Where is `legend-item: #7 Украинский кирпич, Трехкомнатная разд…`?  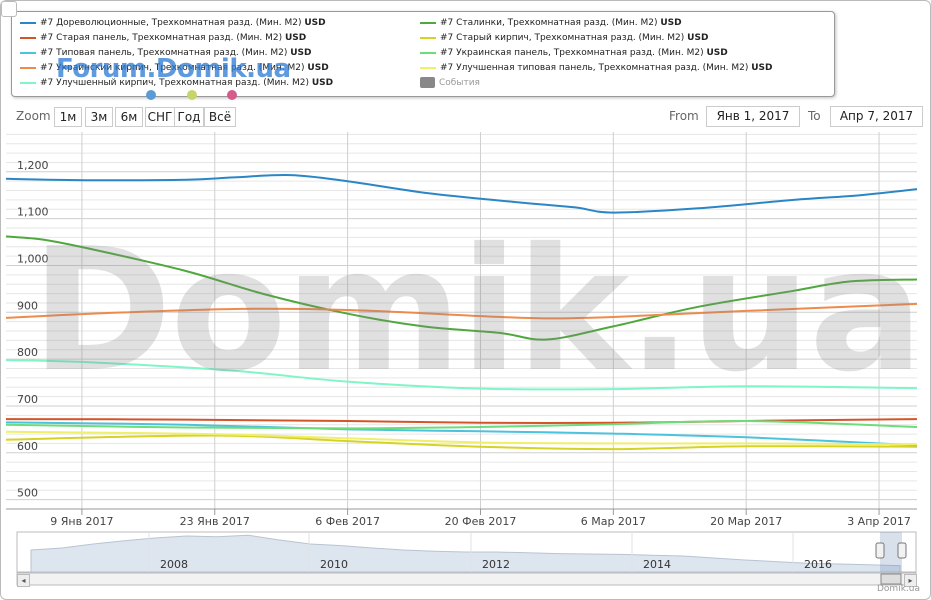
legend-item: #7 Украинский кирпич, Трехкомнатная разд… is located at coordinates (174, 68).